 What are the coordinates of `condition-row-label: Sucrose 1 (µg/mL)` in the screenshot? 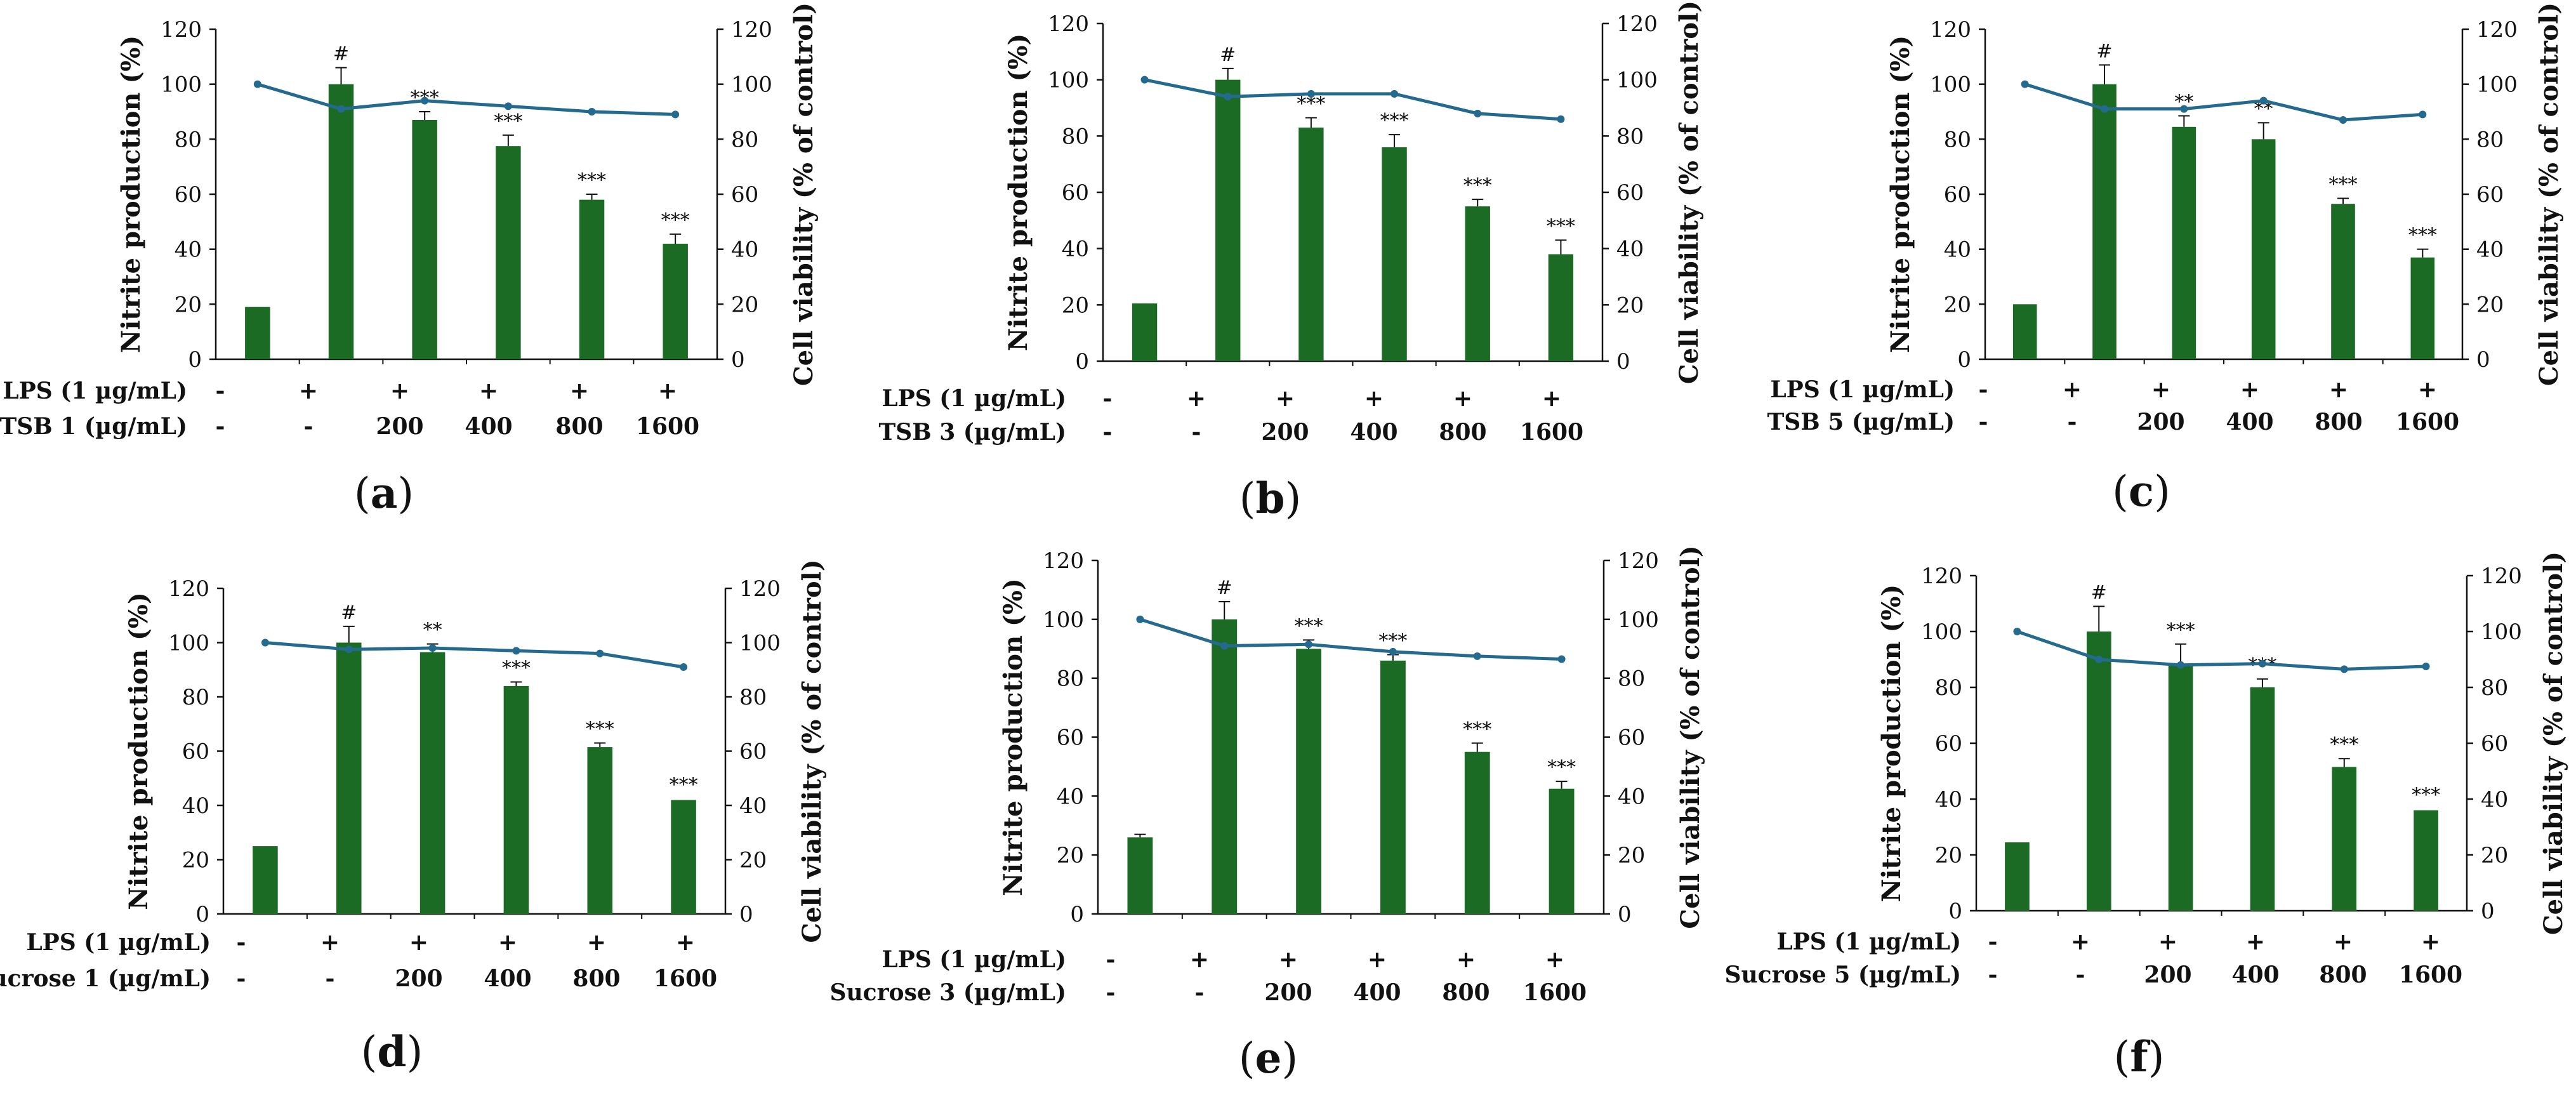 It's located at (106, 978).